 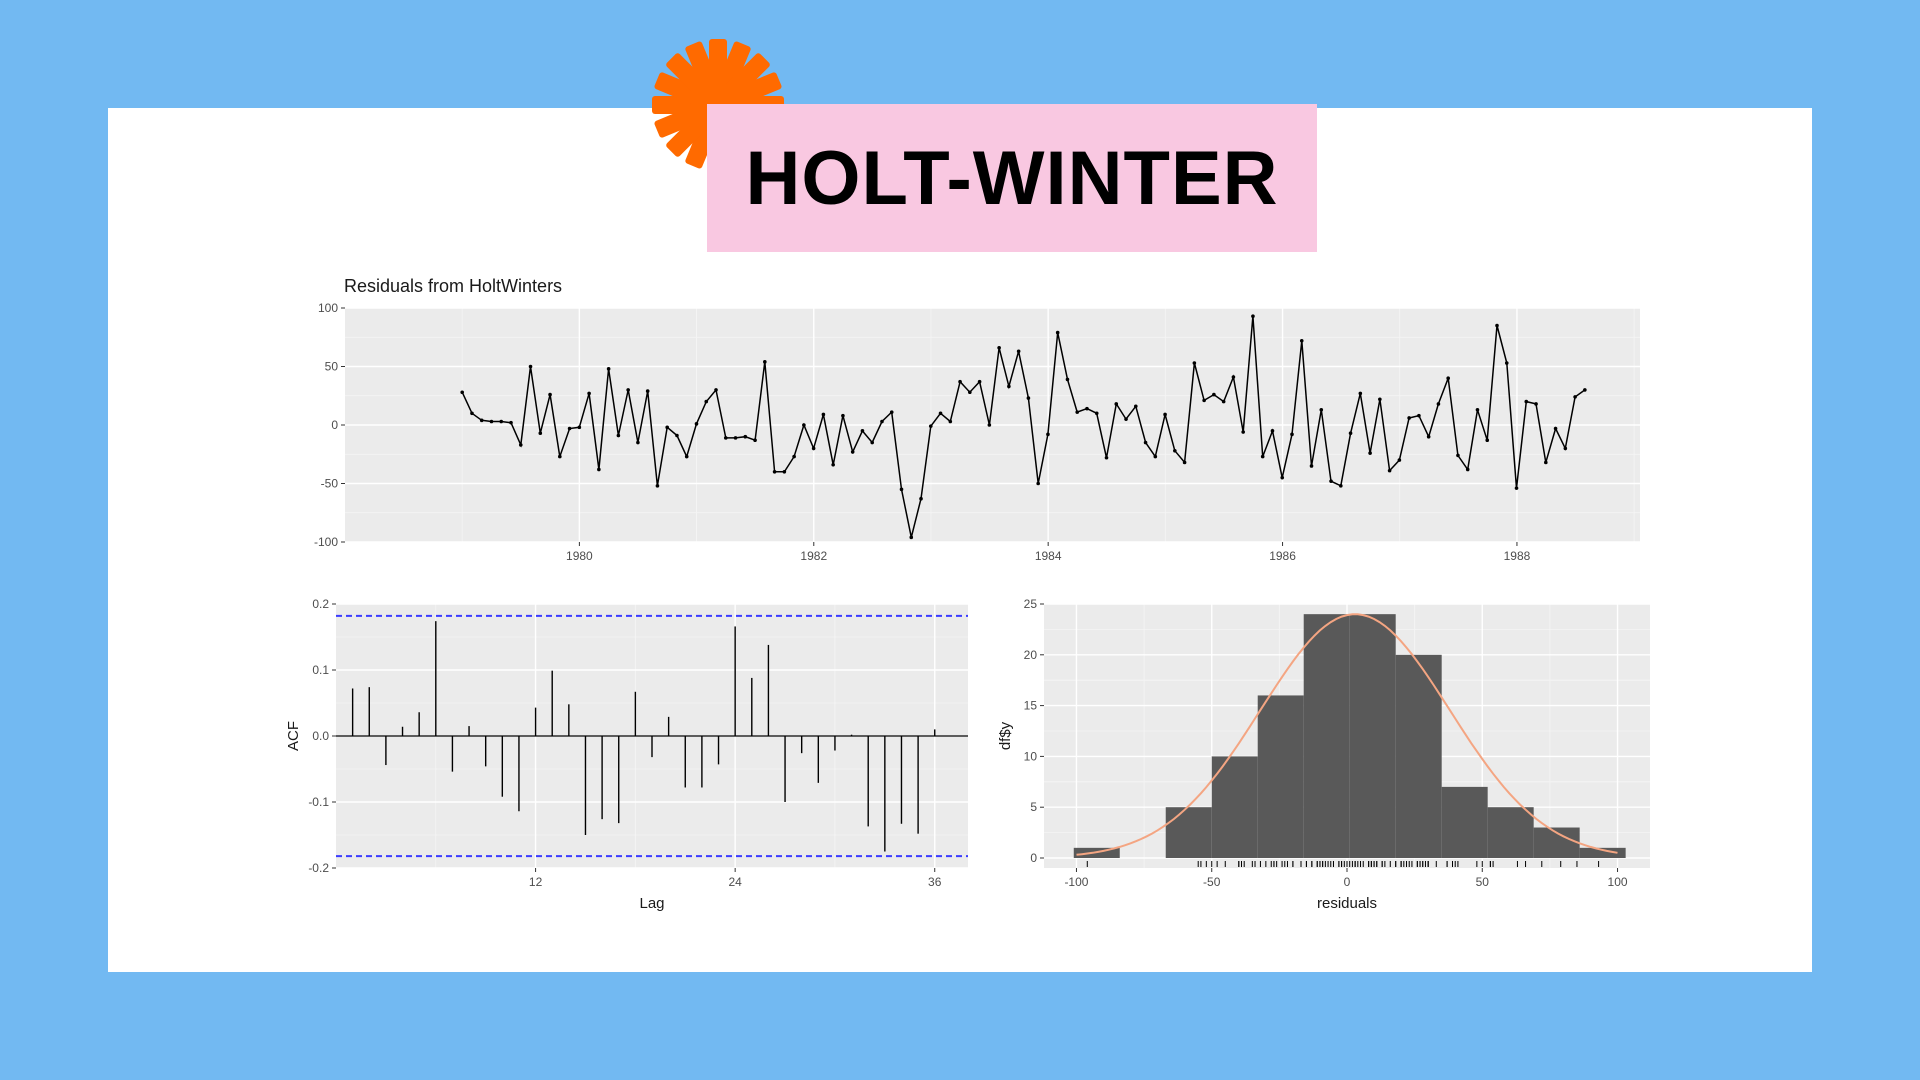 What do you see at coordinates (1212, 882) in the screenshot?
I see `x-tick-label: -50` at bounding box center [1212, 882].